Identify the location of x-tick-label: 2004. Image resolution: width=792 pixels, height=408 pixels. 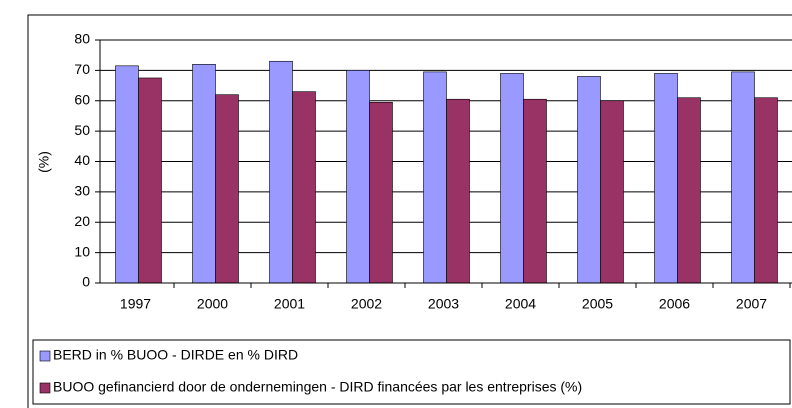
(520, 304).